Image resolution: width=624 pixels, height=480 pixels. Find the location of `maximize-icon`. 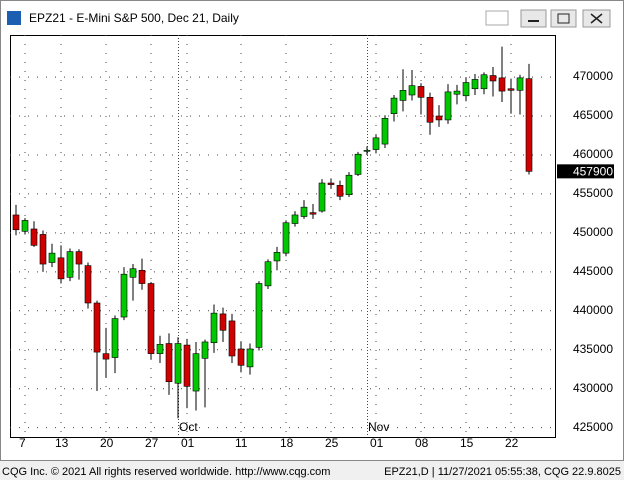

maximize-icon is located at coordinates (563, 18).